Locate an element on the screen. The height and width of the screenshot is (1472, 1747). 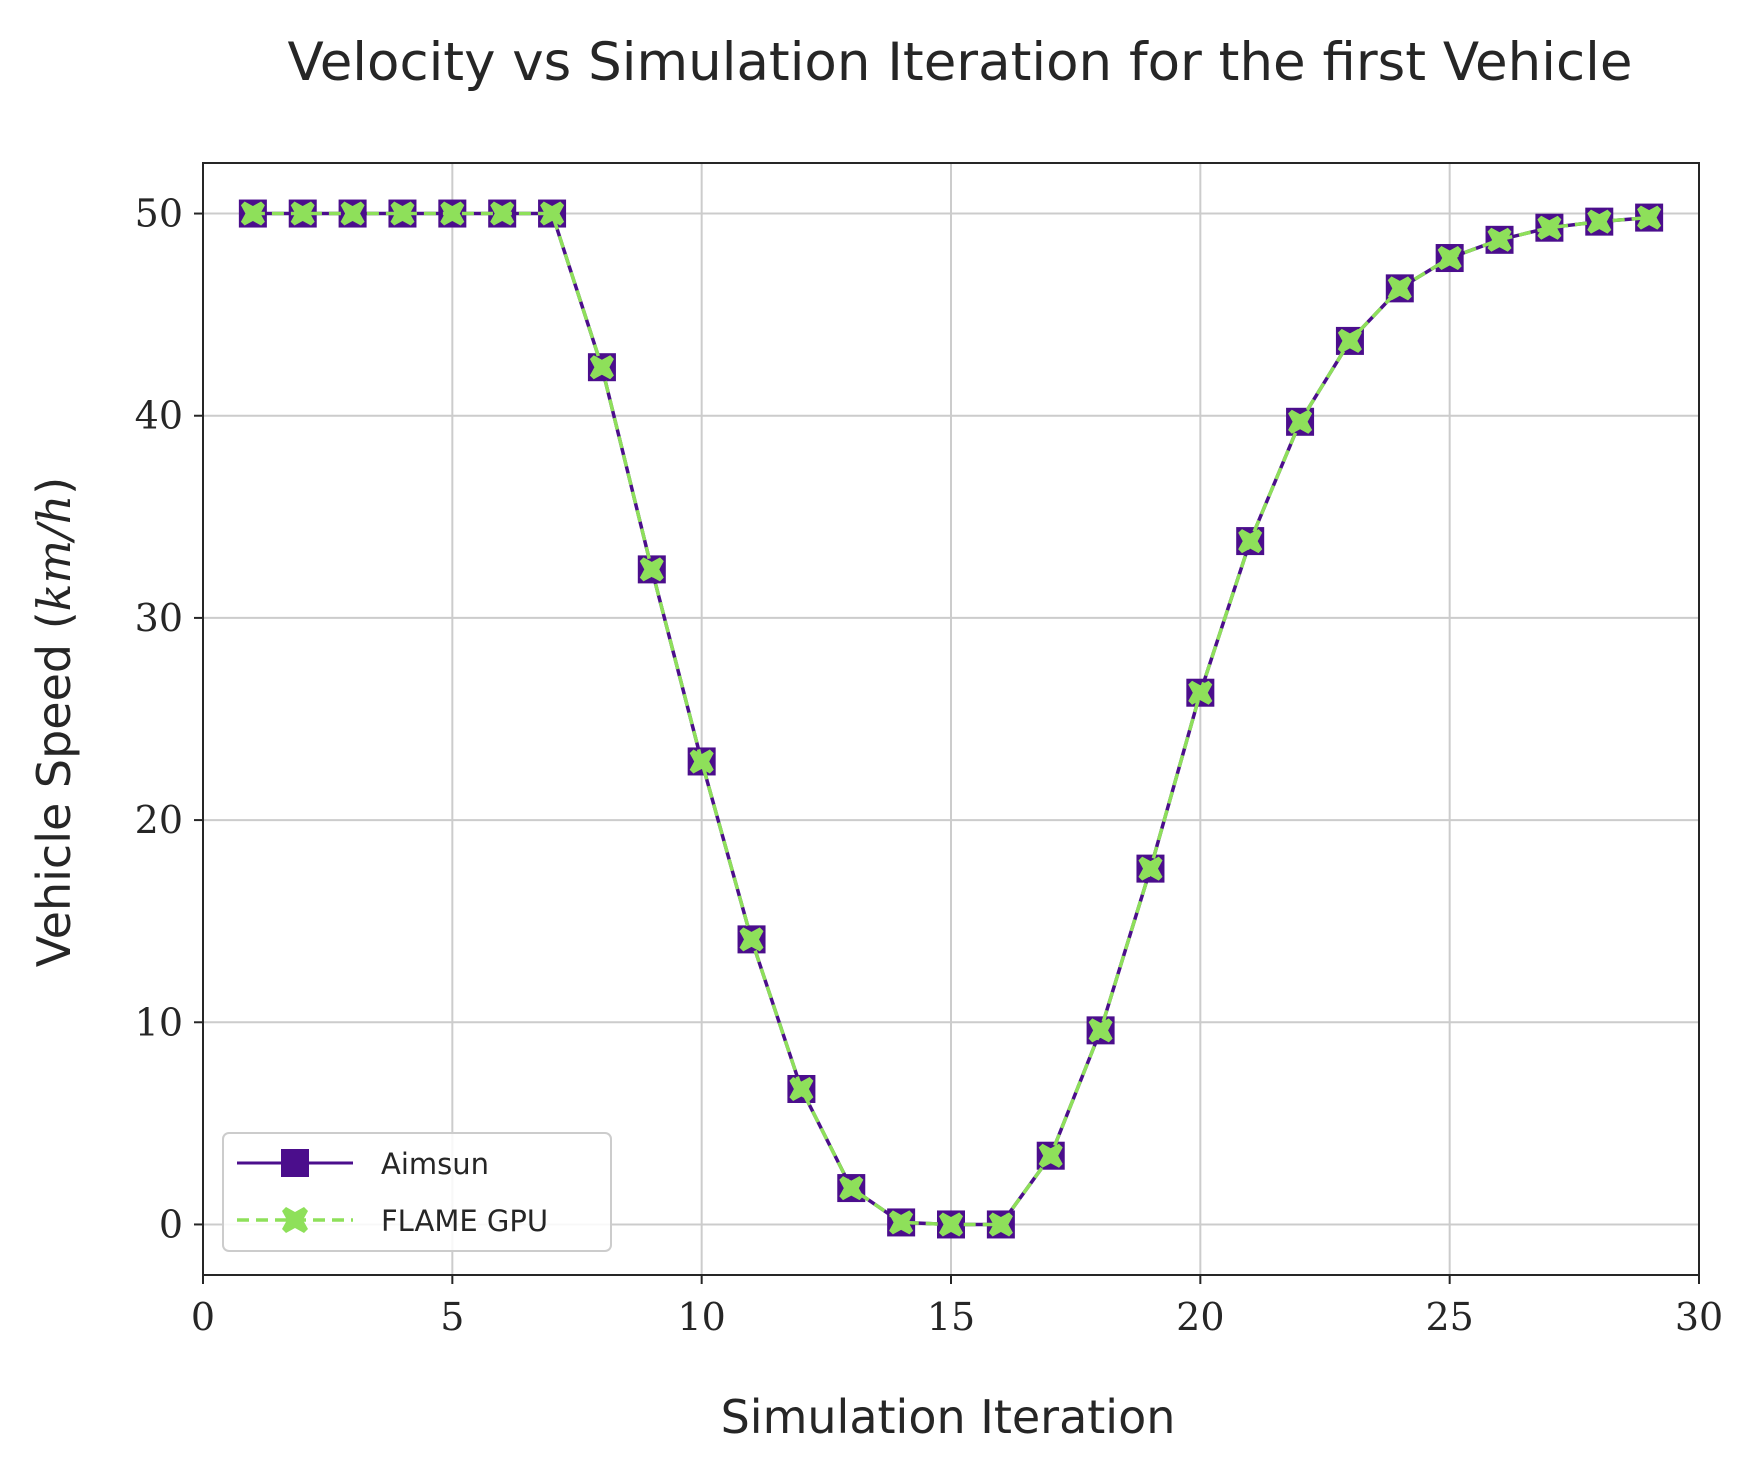
legend-item-flame-gpu: FLAME GPU is located at coordinates (392, 1221).